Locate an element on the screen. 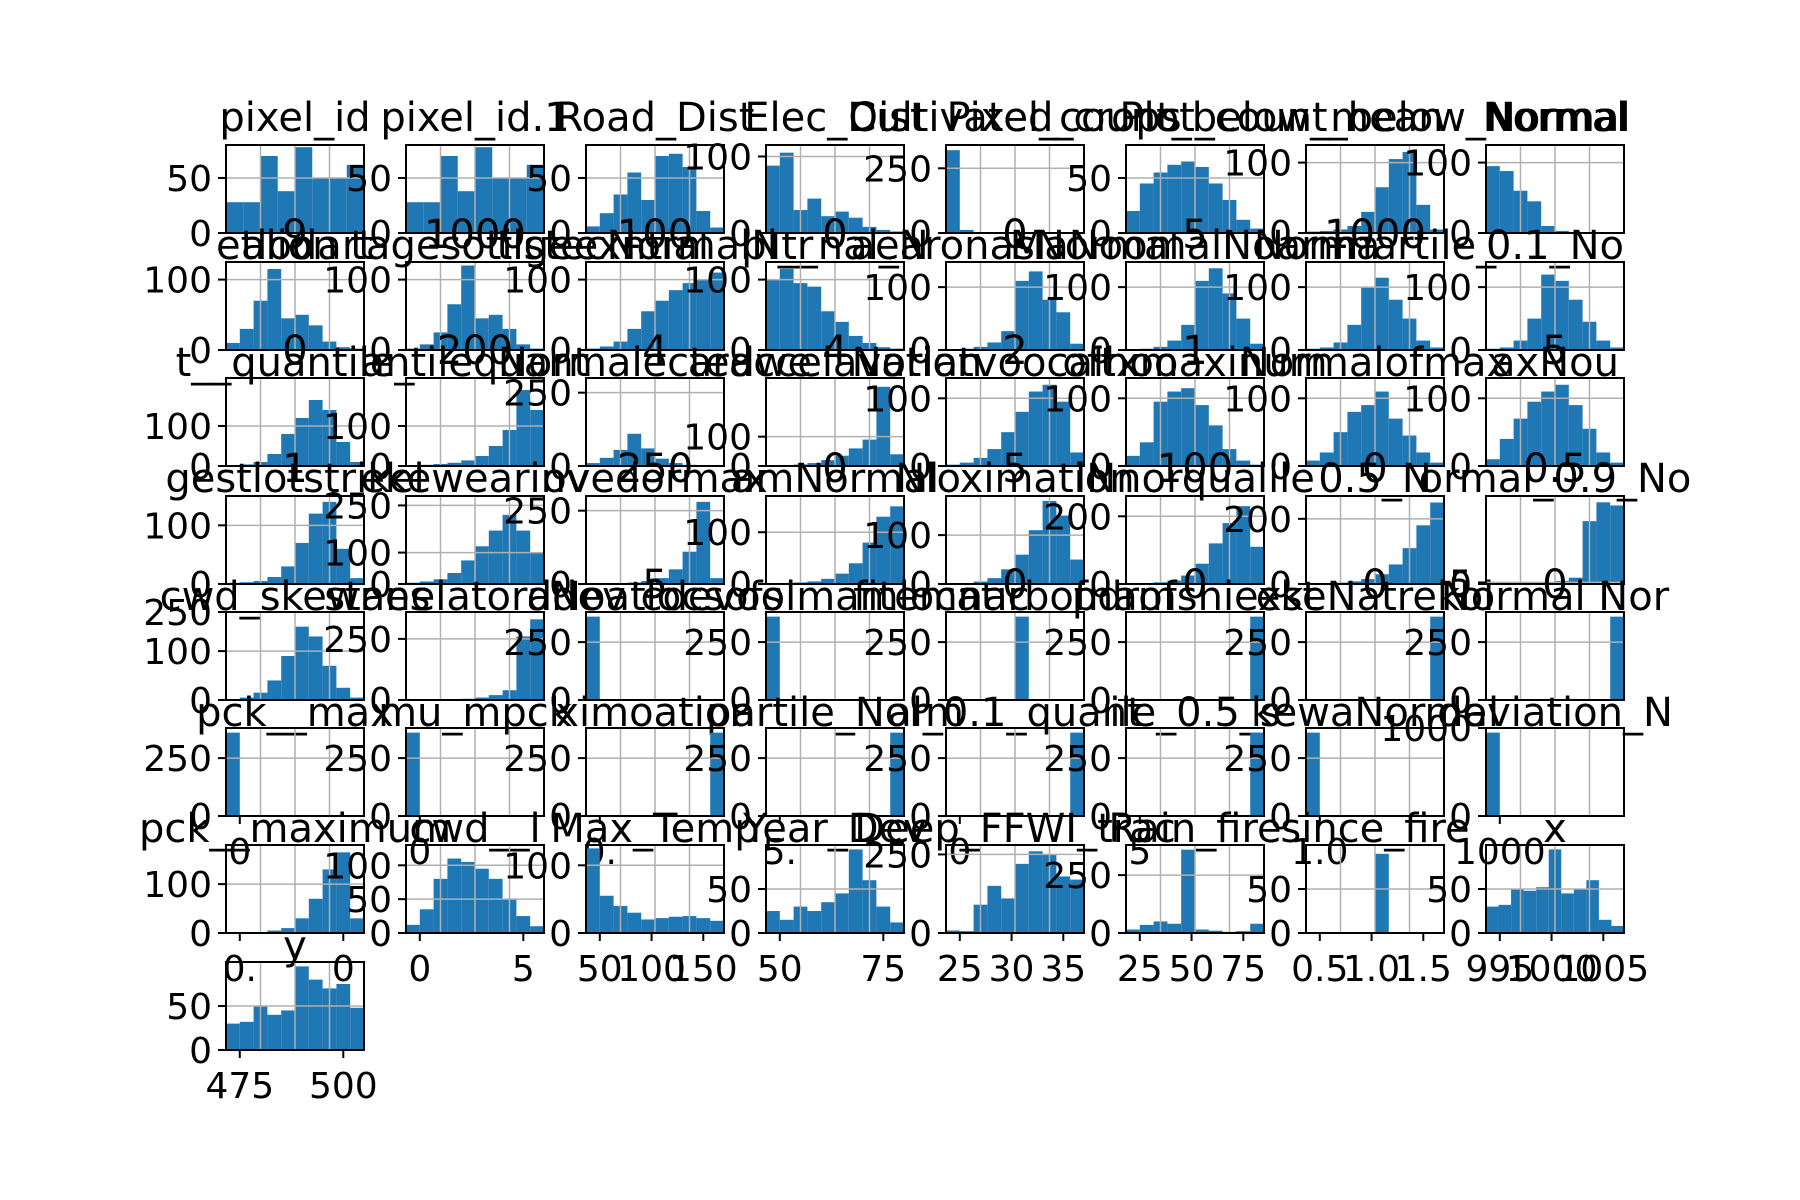 The height and width of the screenshot is (1200, 1800). x-tick-label: 0. is located at coordinates (240, 969).